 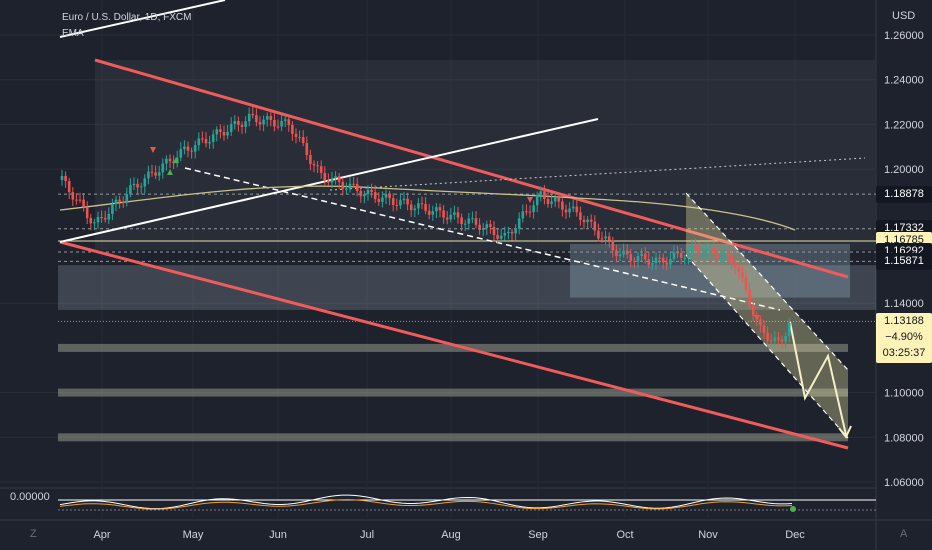 What do you see at coordinates (708, 535) in the screenshot?
I see `month-tick-label: Nov` at bounding box center [708, 535].